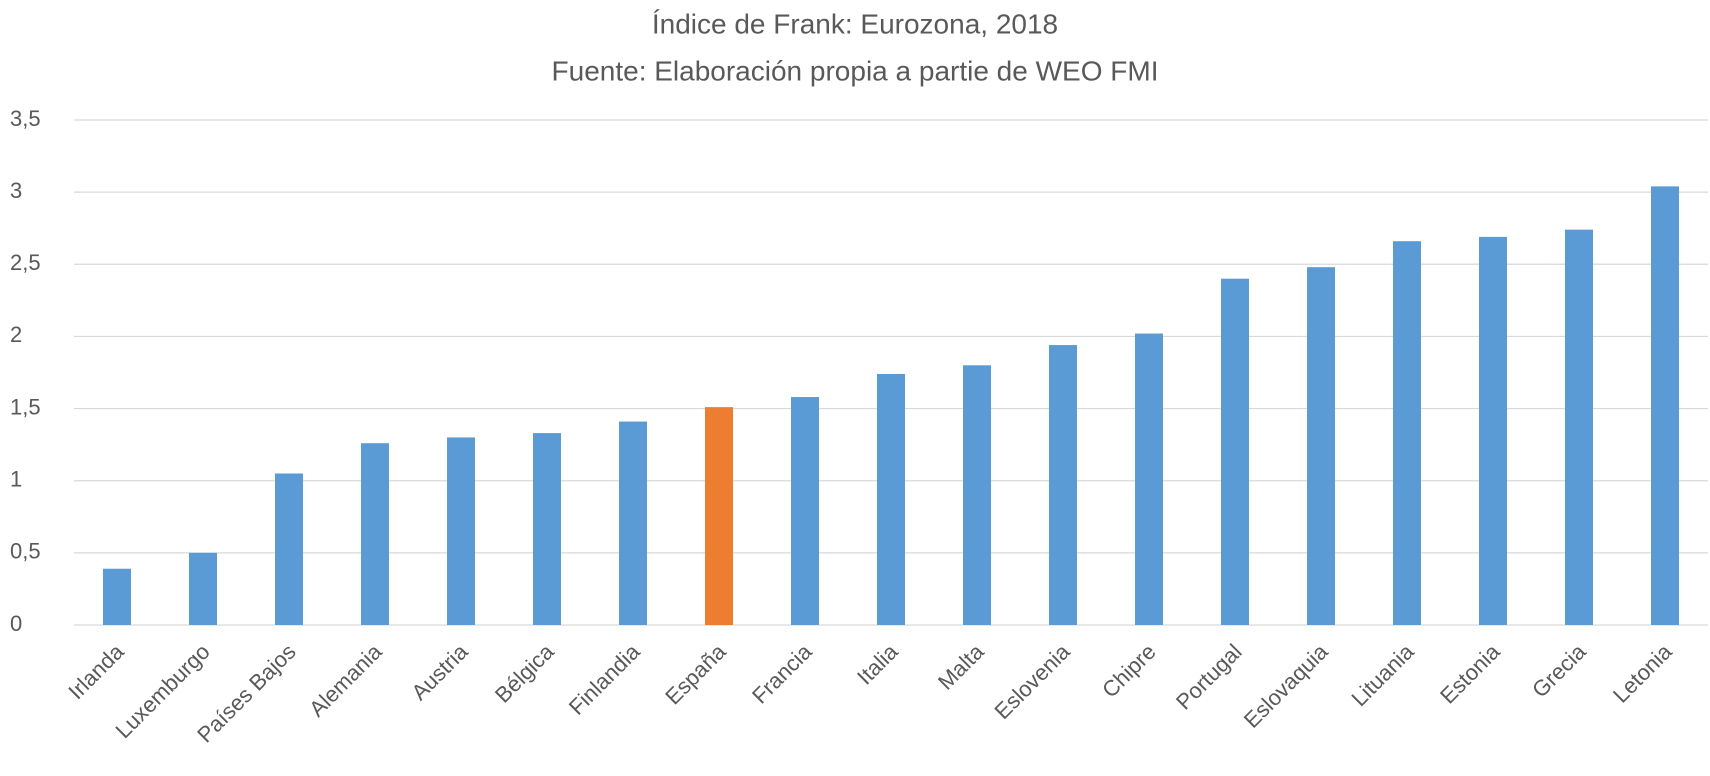  What do you see at coordinates (345, 679) in the screenshot?
I see `x-tick-label: Alemania` at bounding box center [345, 679].